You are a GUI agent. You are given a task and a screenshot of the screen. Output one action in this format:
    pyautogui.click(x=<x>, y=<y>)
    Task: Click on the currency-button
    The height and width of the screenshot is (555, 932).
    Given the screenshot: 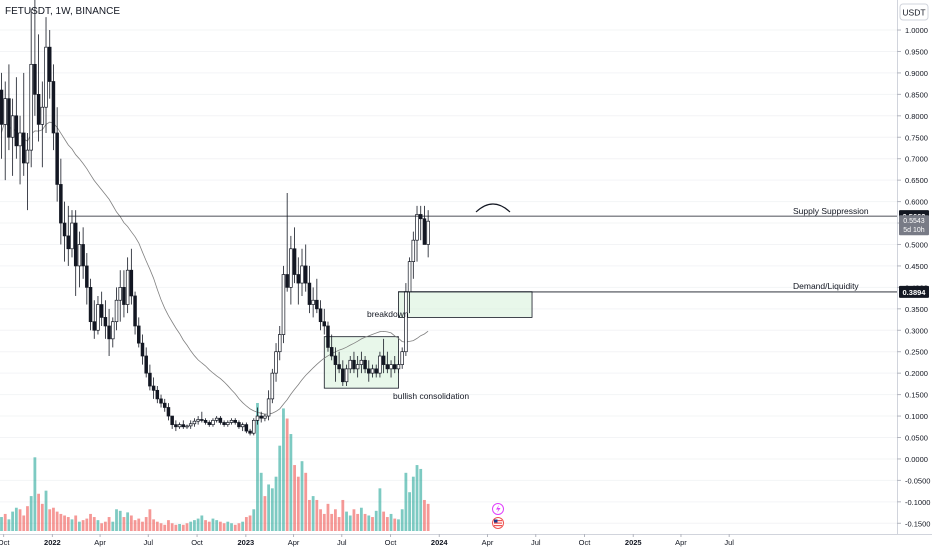 What is the action you would take?
    pyautogui.click(x=914, y=12)
    